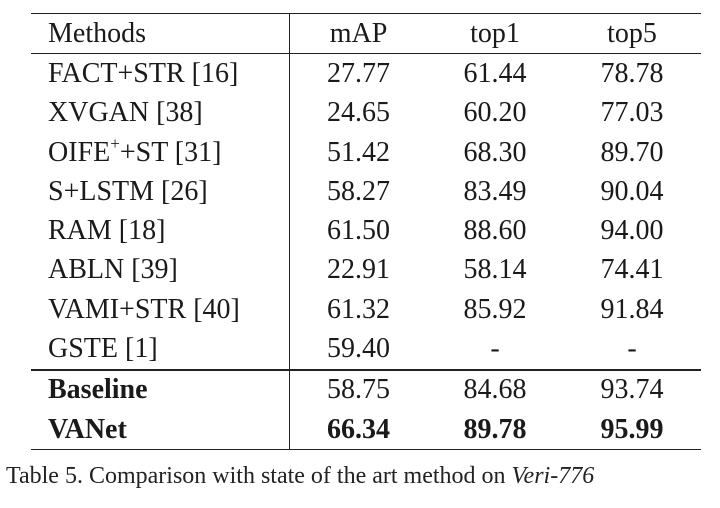 The width and height of the screenshot is (720, 508). Describe the element at coordinates (125, 113) in the screenshot. I see `method-cell: XVGAN [38]` at that location.